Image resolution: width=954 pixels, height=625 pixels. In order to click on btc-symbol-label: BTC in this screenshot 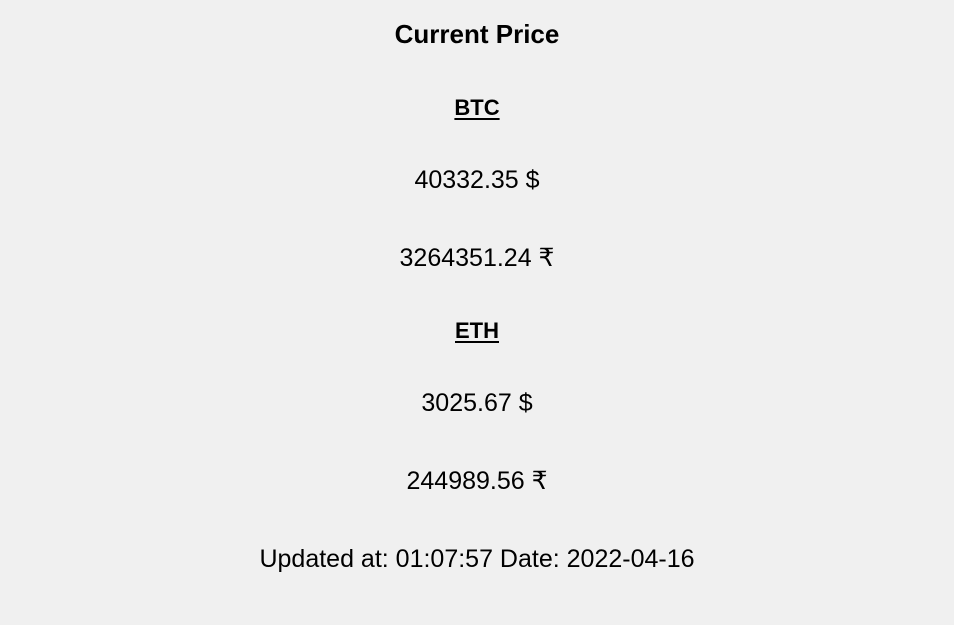, I will do `click(477, 107)`.